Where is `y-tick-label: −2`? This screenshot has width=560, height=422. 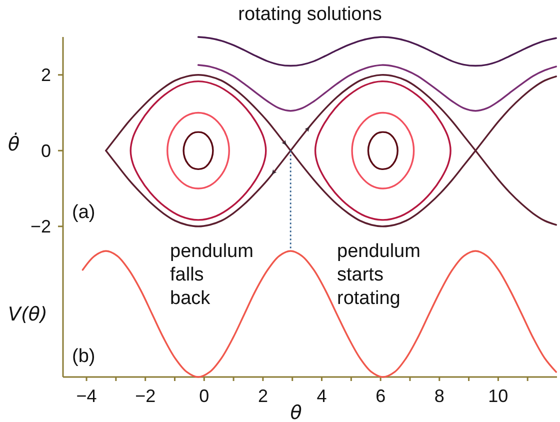 y-tick-label: −2 is located at coordinates (40, 226).